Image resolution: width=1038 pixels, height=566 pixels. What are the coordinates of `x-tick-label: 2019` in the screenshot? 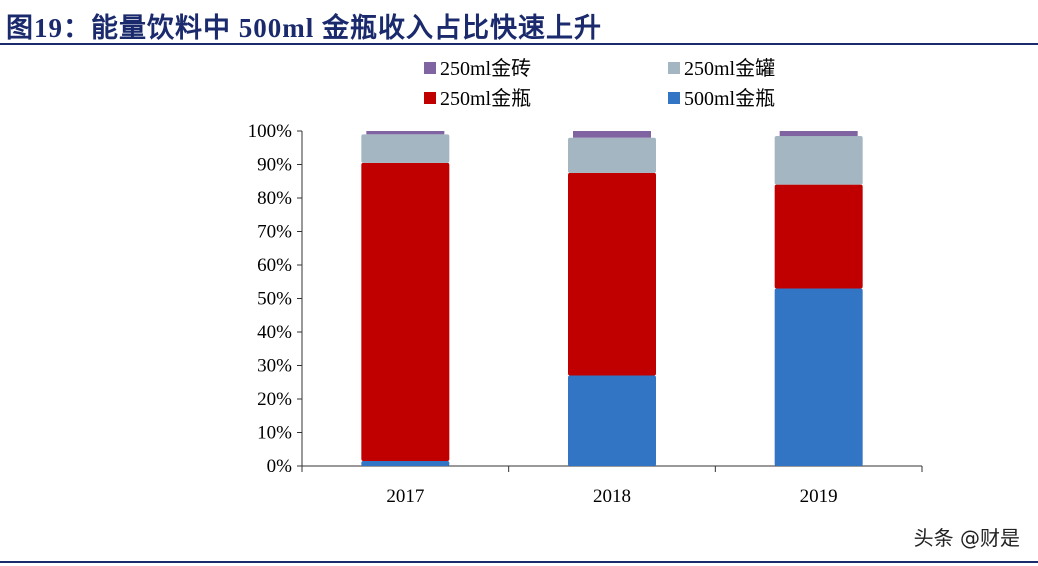 It's located at (819, 496).